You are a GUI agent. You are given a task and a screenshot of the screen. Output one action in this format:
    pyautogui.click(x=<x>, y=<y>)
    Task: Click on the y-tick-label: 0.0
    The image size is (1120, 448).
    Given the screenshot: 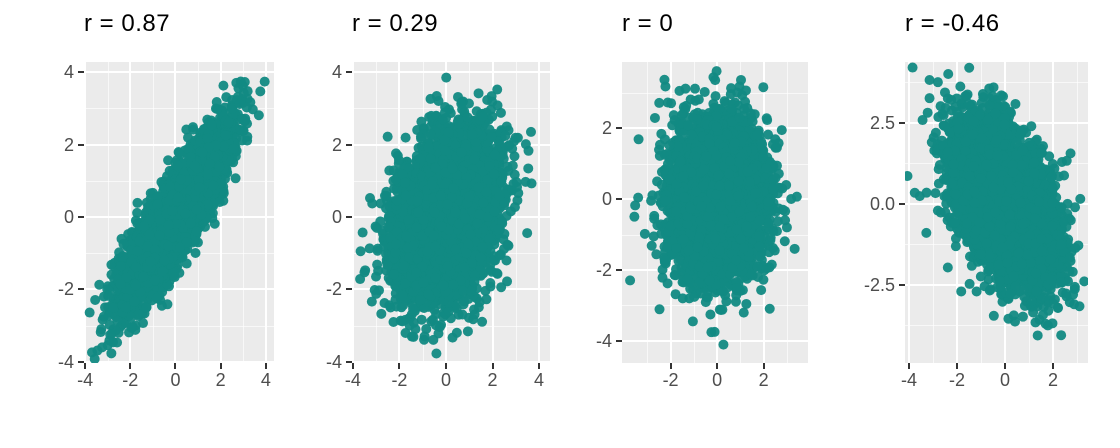 What is the action you would take?
    pyautogui.click(x=882, y=203)
    